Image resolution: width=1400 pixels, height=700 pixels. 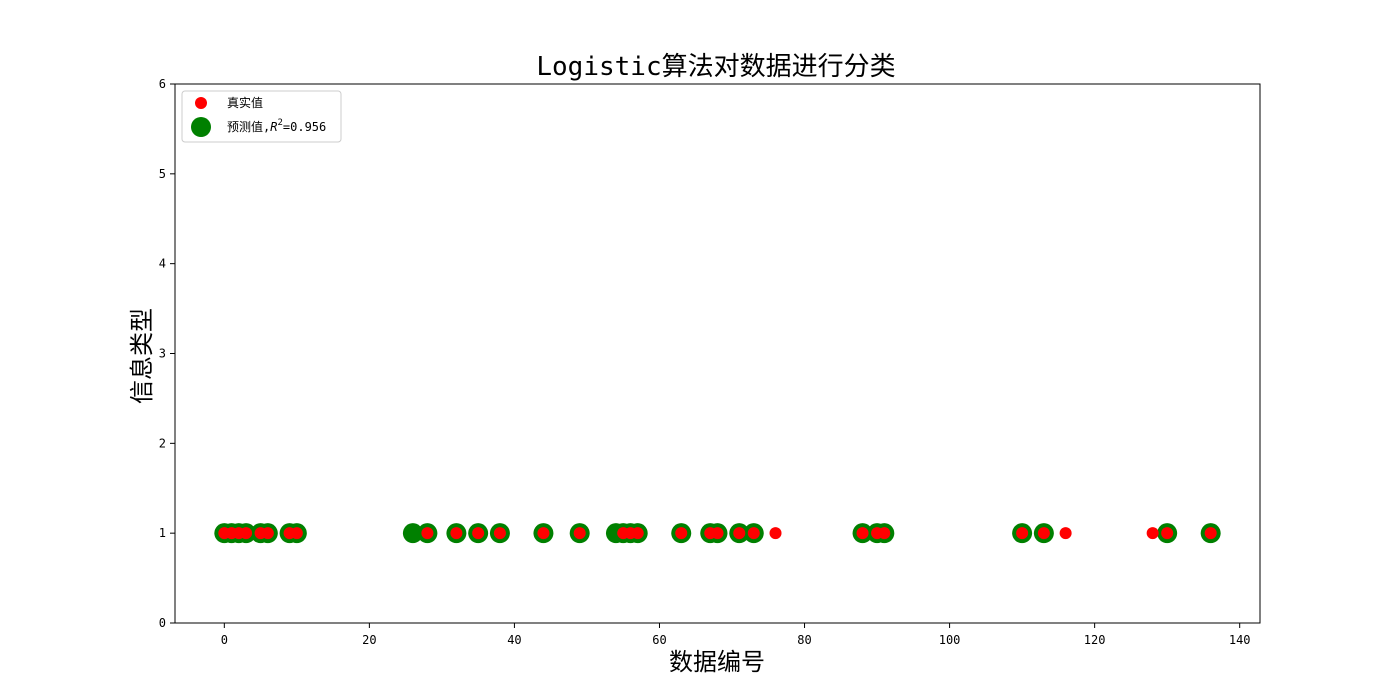 I want to click on x-tick-label: 100, so click(x=950, y=640).